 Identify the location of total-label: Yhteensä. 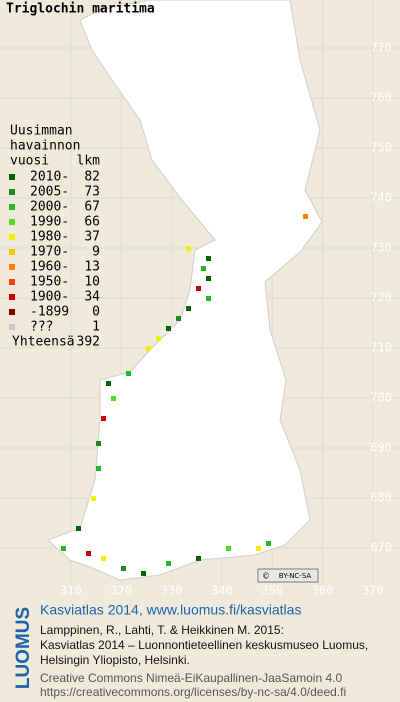
(43, 342).